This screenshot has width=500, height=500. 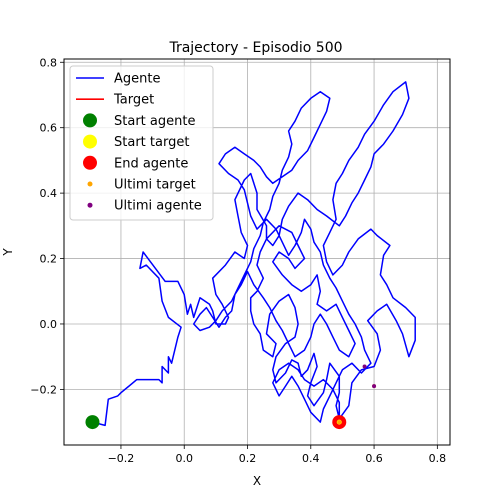 I want to click on y-tick-label: 0.2, so click(x=49, y=259).